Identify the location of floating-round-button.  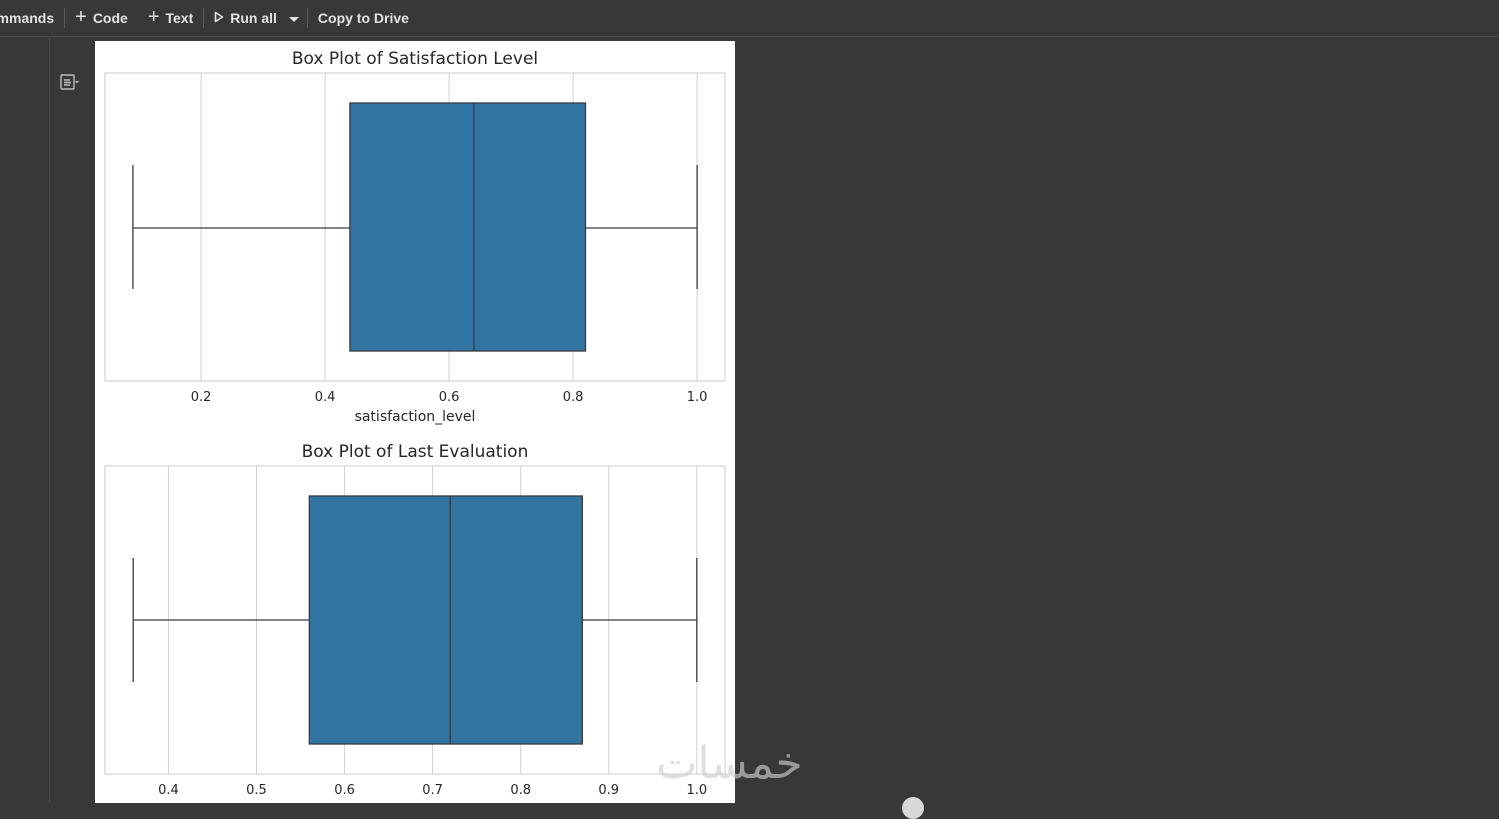
(913, 808).